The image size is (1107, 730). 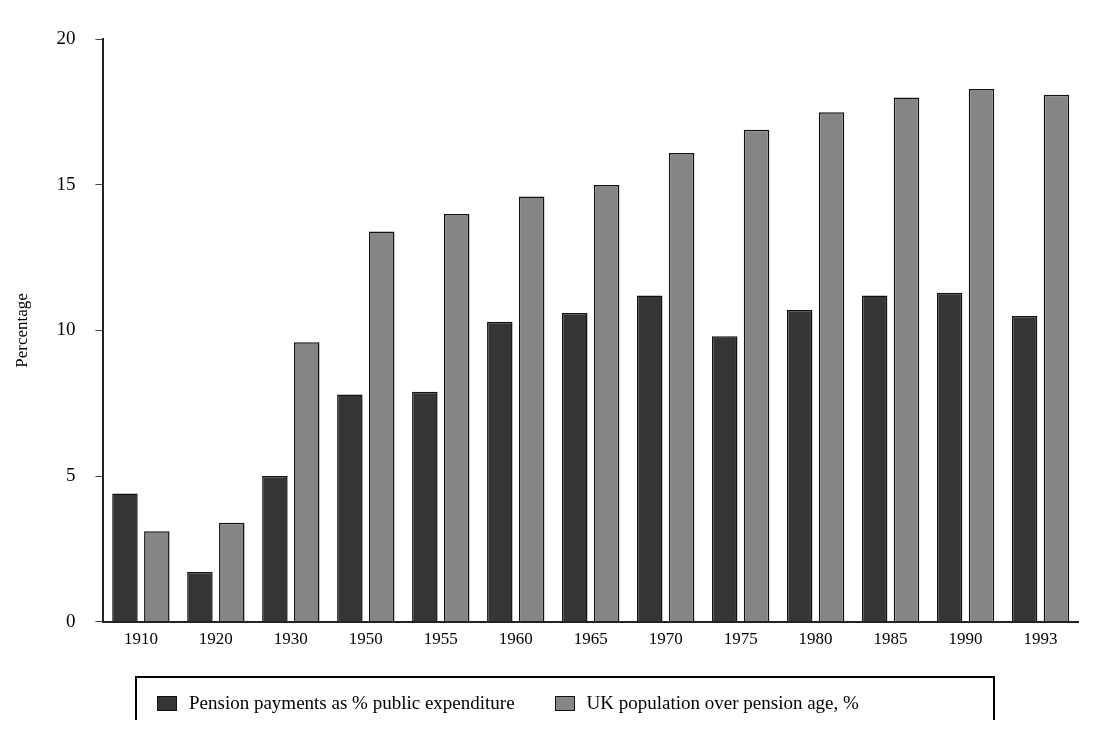 I want to click on y-tick-label: 20, so click(x=66, y=38).